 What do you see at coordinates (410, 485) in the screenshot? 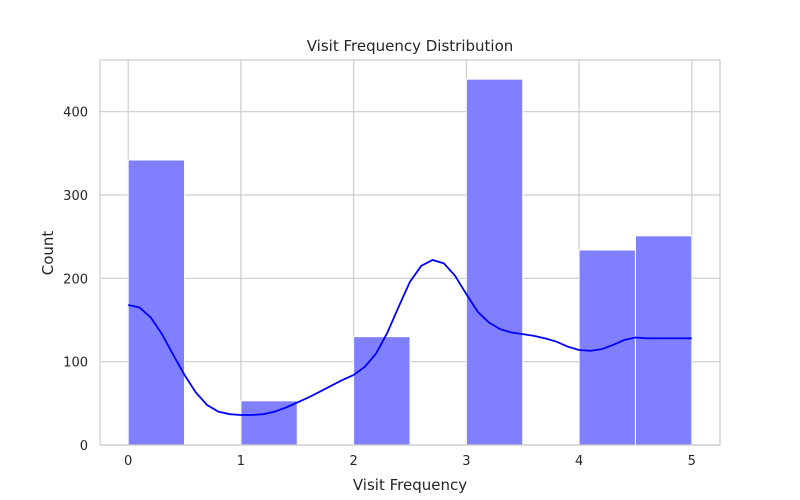
I see `x-axis-title: Visit Frequency` at bounding box center [410, 485].